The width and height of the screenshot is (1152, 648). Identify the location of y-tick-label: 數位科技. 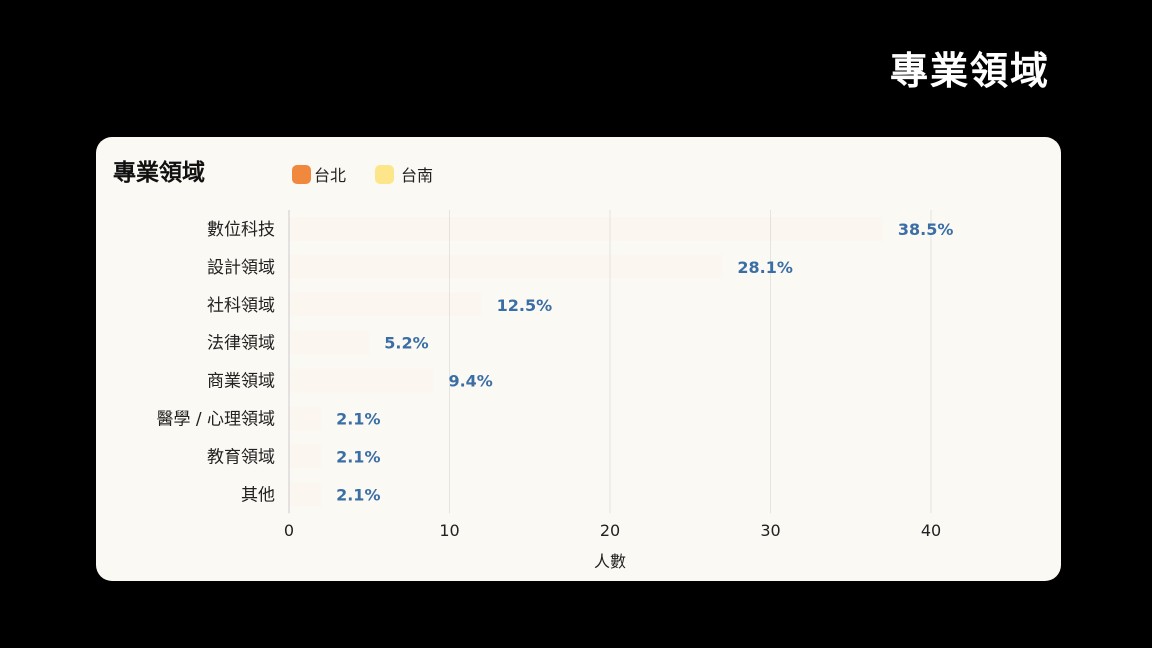
(241, 230).